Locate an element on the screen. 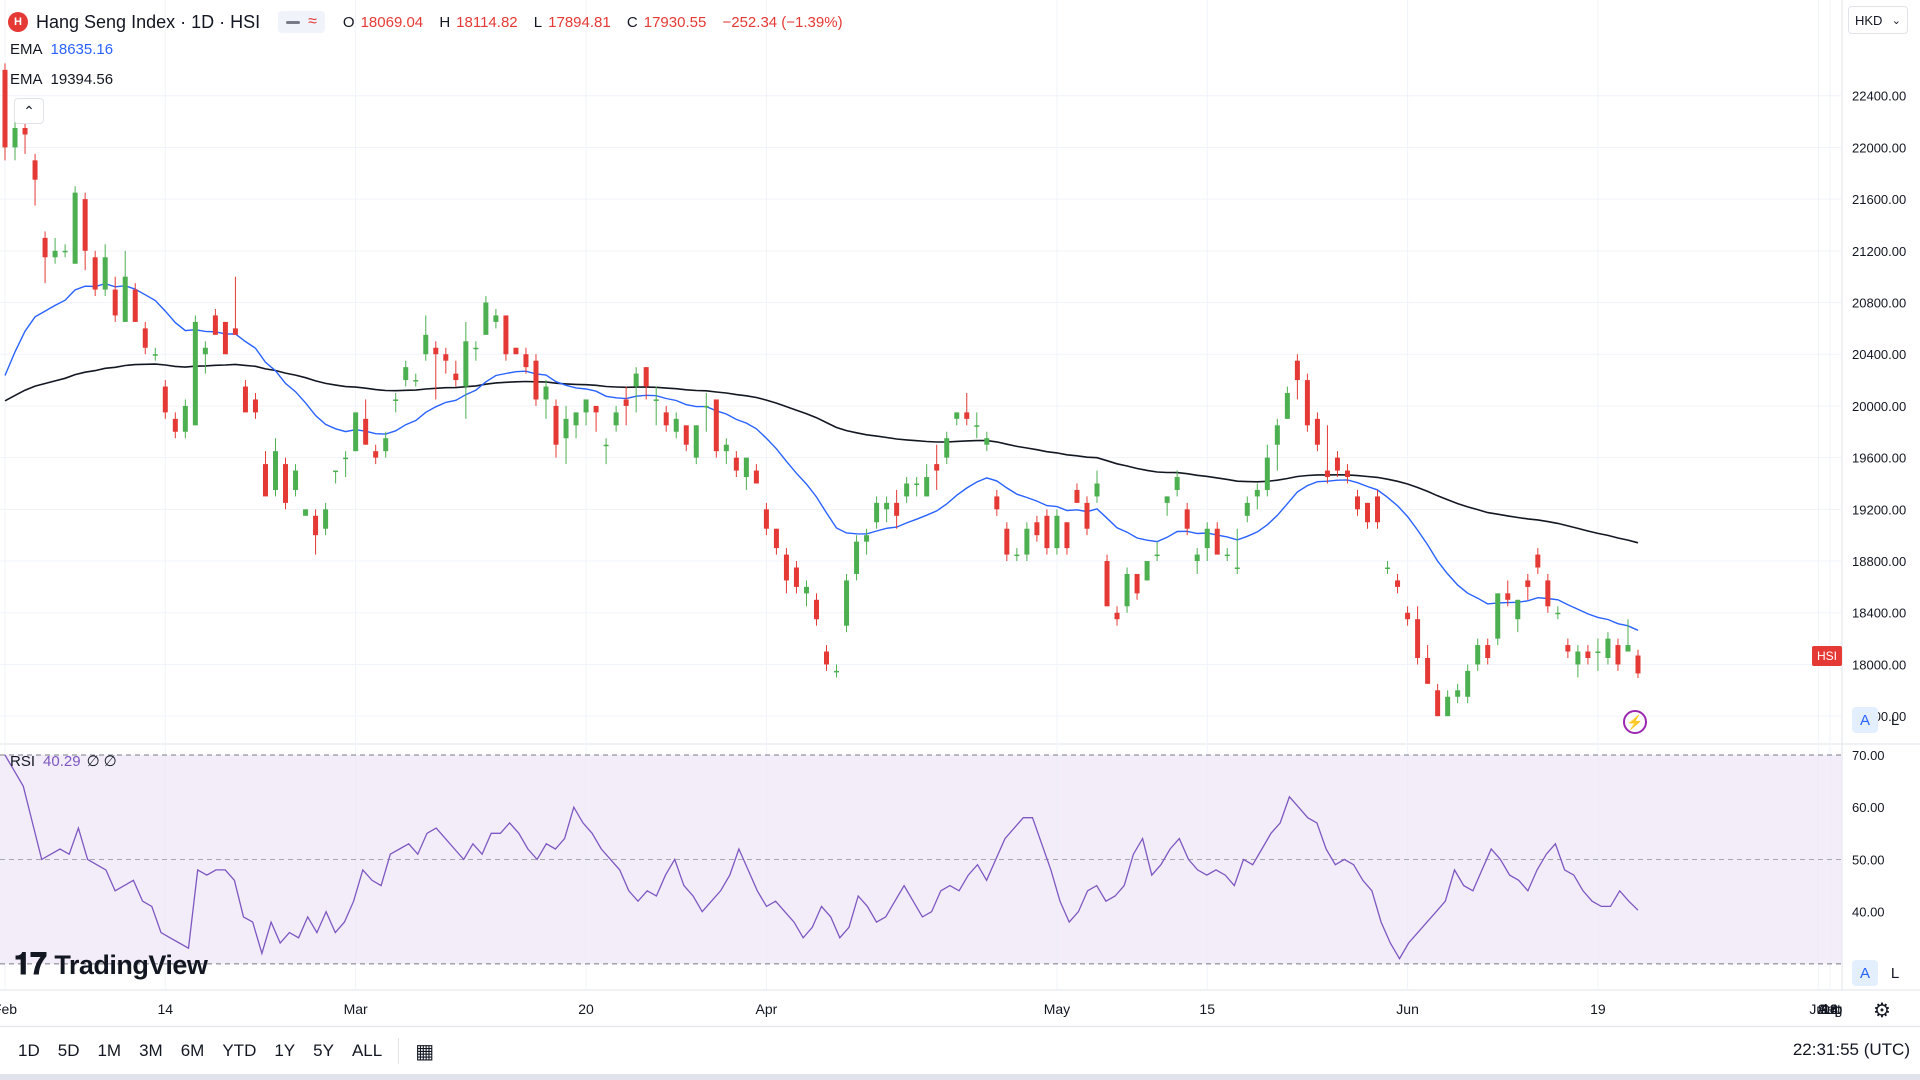 This screenshot has width=1920, height=1080. range-6m: 6M is located at coordinates (192, 1050).